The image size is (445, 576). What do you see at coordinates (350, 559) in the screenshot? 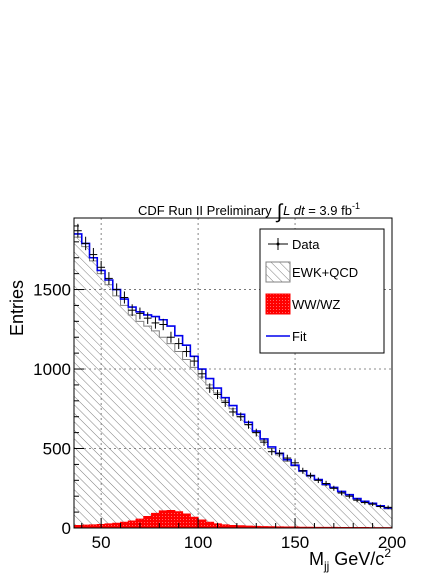
I see `x-axis-title: Mjj GeV/c2` at bounding box center [350, 559].